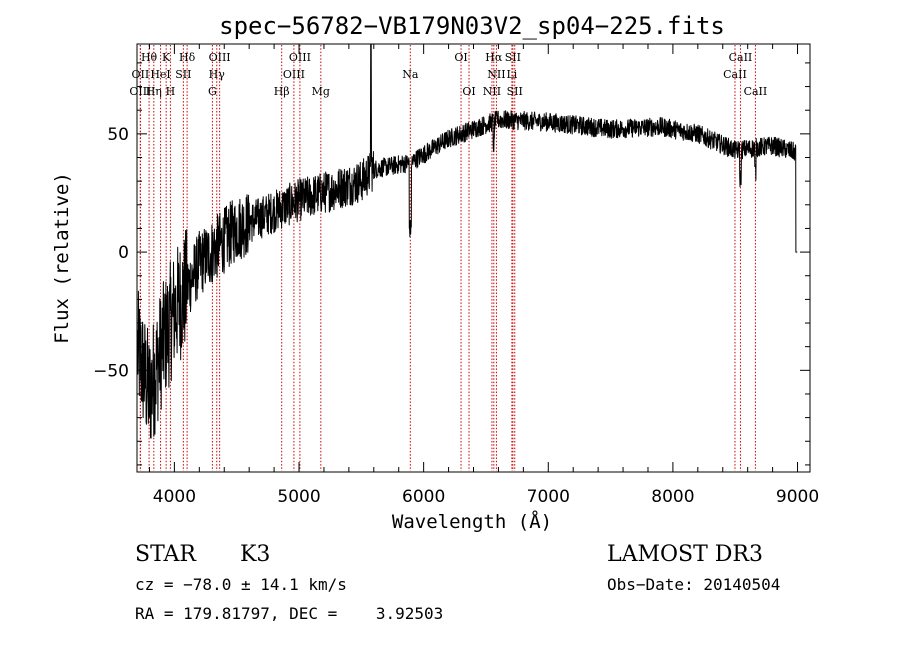 The height and width of the screenshot is (649, 900). I want to click on x-axis-label: Wavelength (Å), so click(472, 521).